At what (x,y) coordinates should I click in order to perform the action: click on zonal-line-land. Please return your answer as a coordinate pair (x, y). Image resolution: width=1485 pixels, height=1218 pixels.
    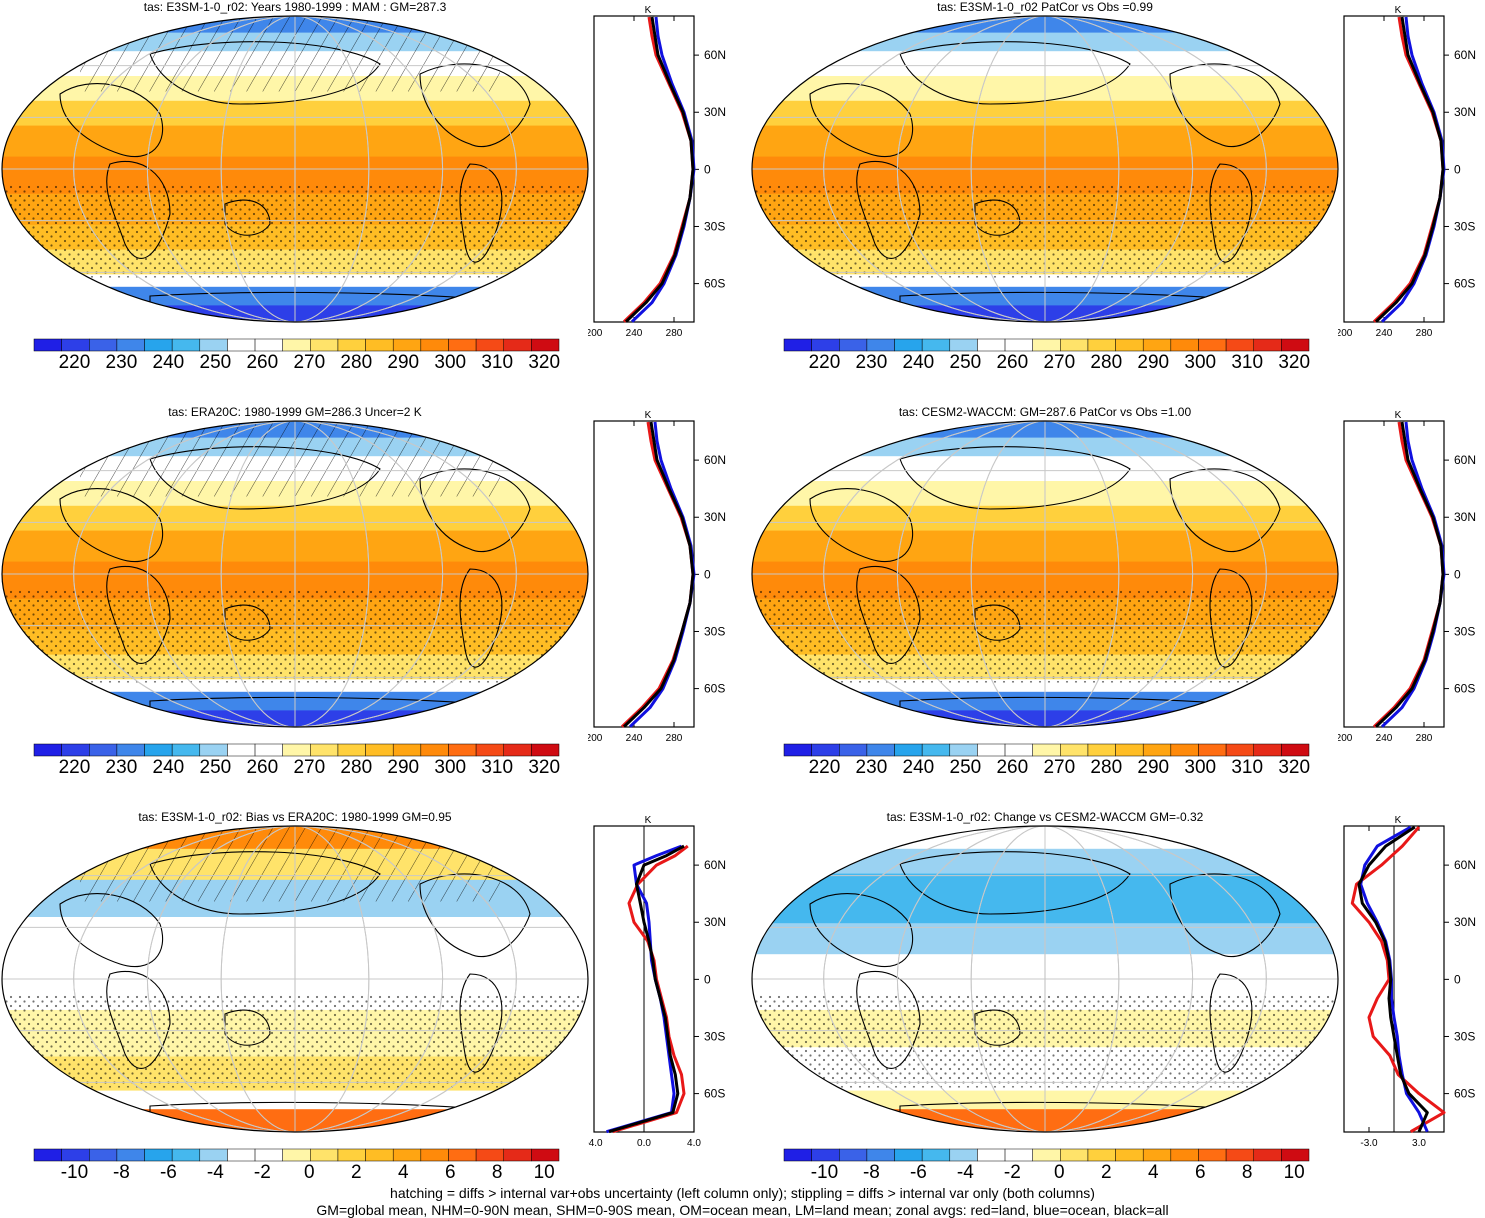
    Looking at the image, I should click on (657, 574).